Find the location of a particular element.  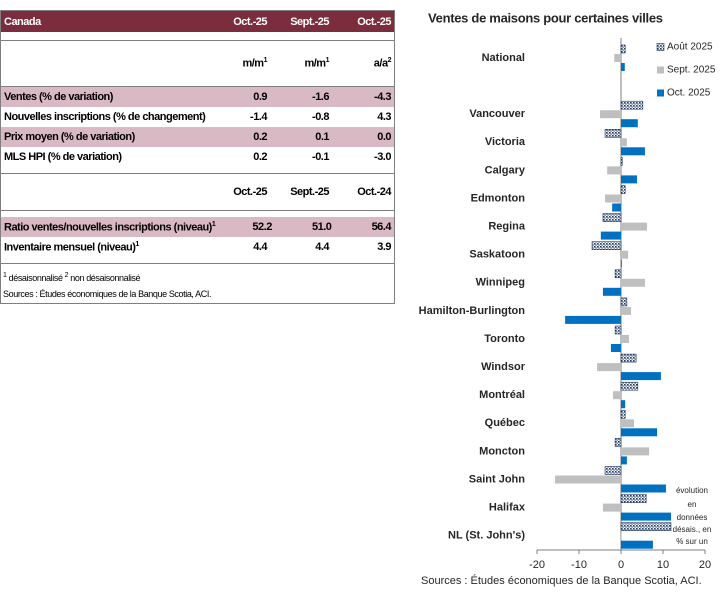

cell: -3.0 is located at coordinates (382, 157).